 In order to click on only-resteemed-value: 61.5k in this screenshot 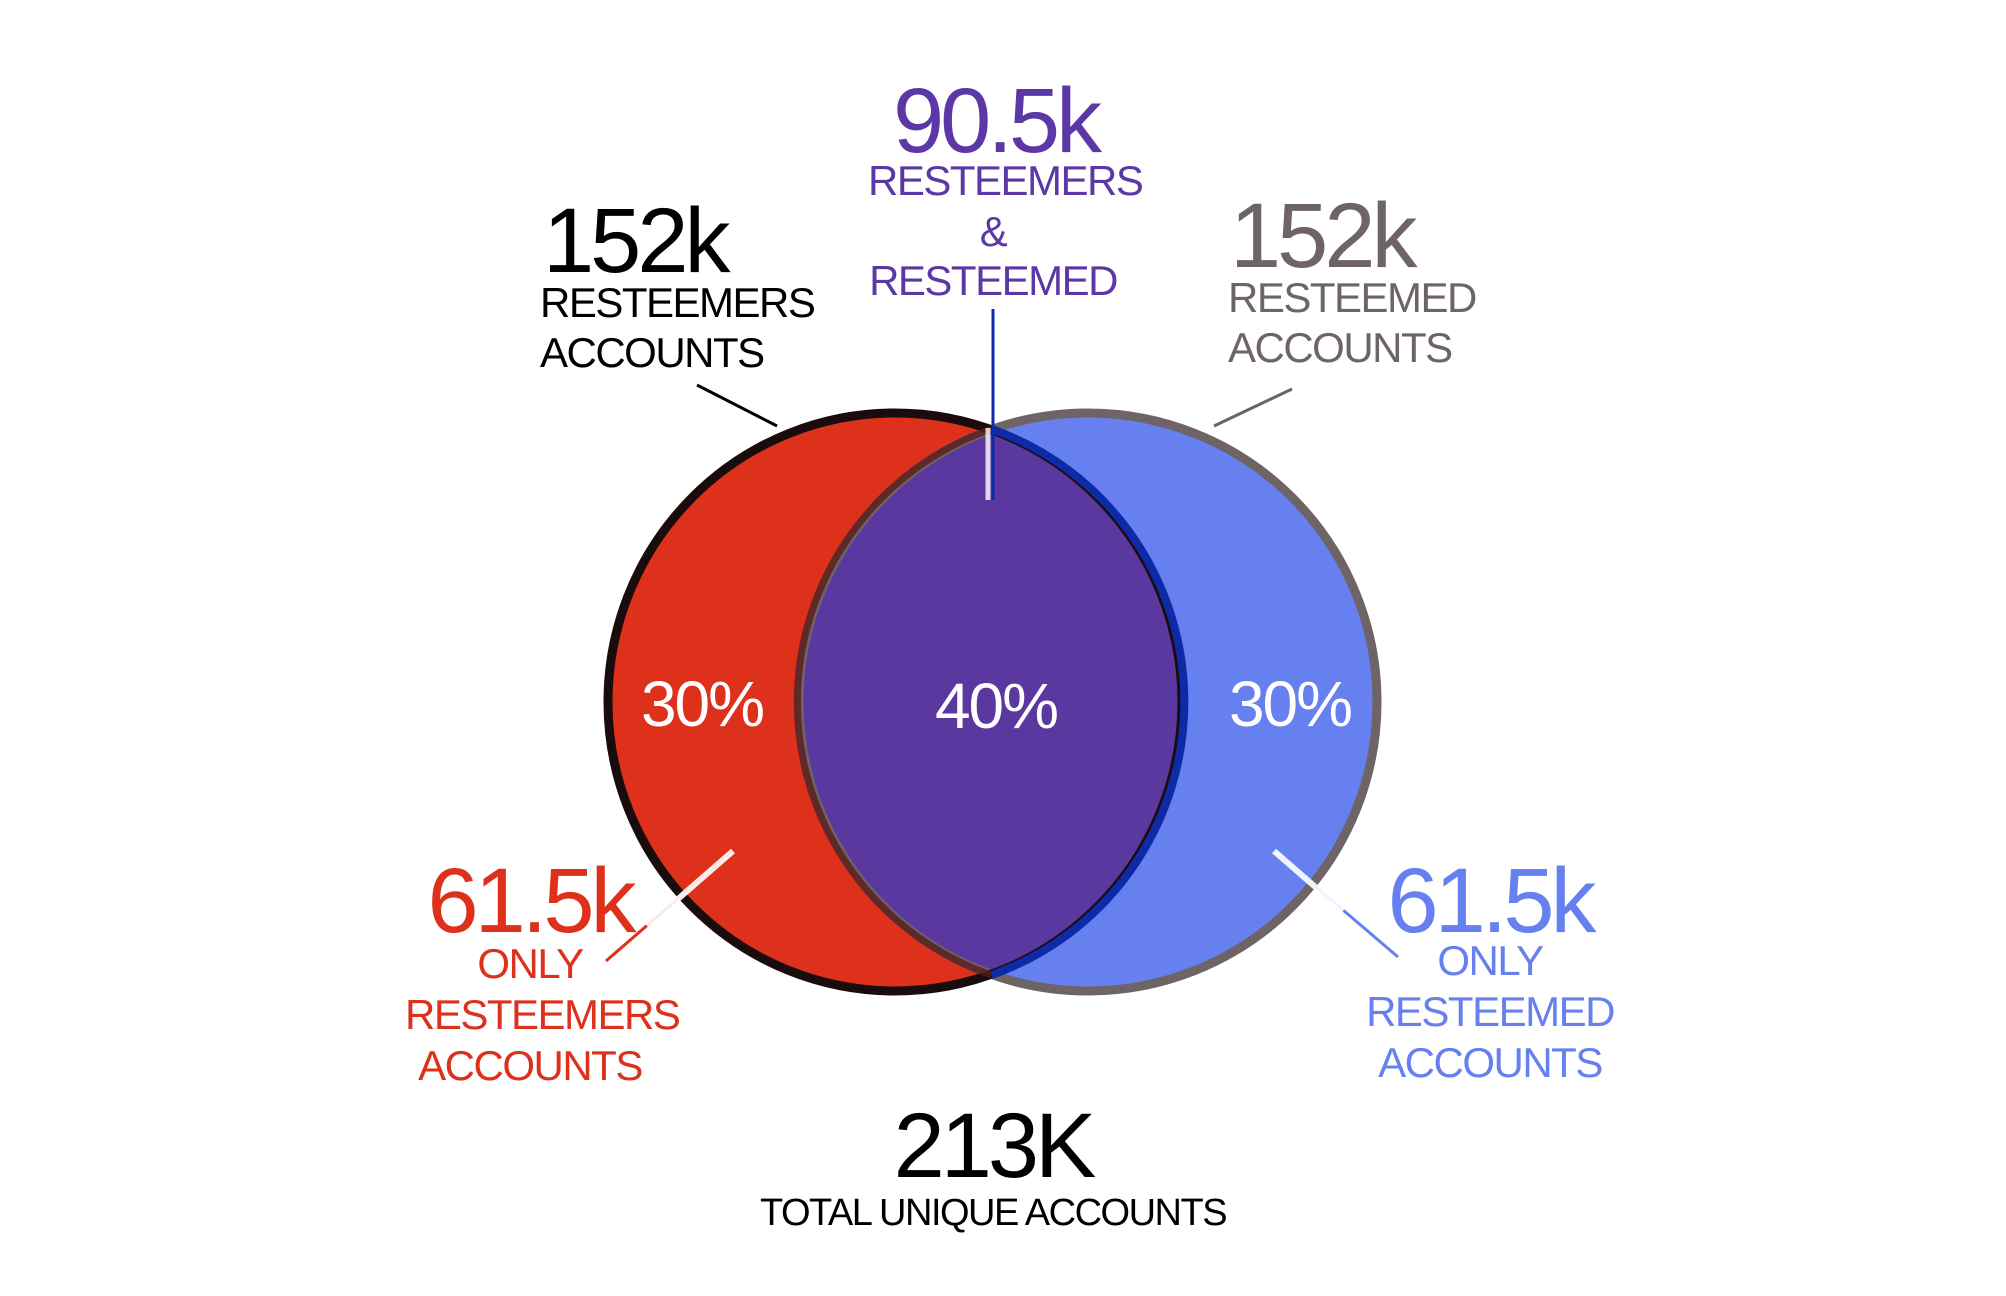, I will do `click(1491, 901)`.